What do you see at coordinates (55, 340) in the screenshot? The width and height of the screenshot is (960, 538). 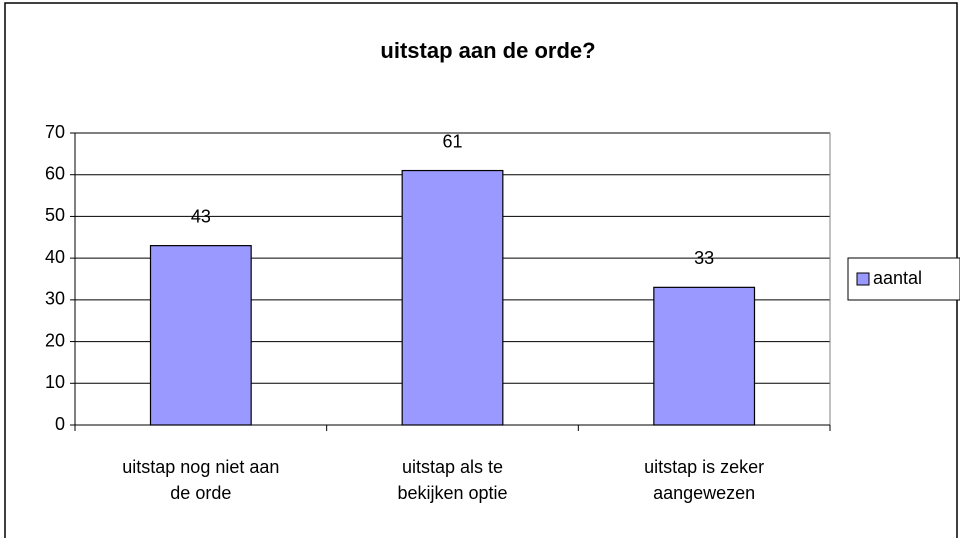 I see `y-tick-label: 20` at bounding box center [55, 340].